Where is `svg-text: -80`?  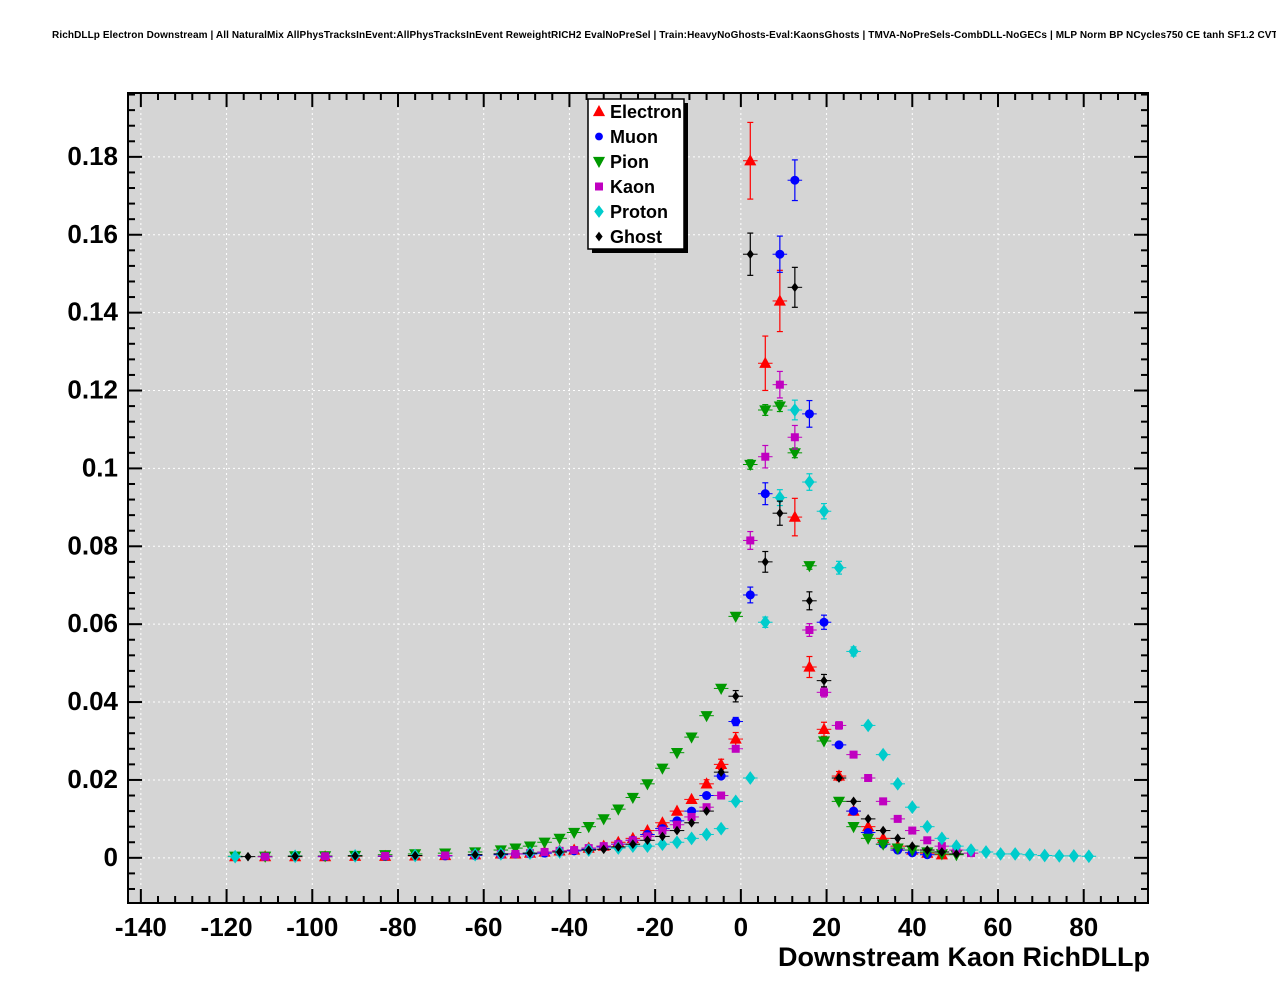 svg-text: -80 is located at coordinates (398, 927).